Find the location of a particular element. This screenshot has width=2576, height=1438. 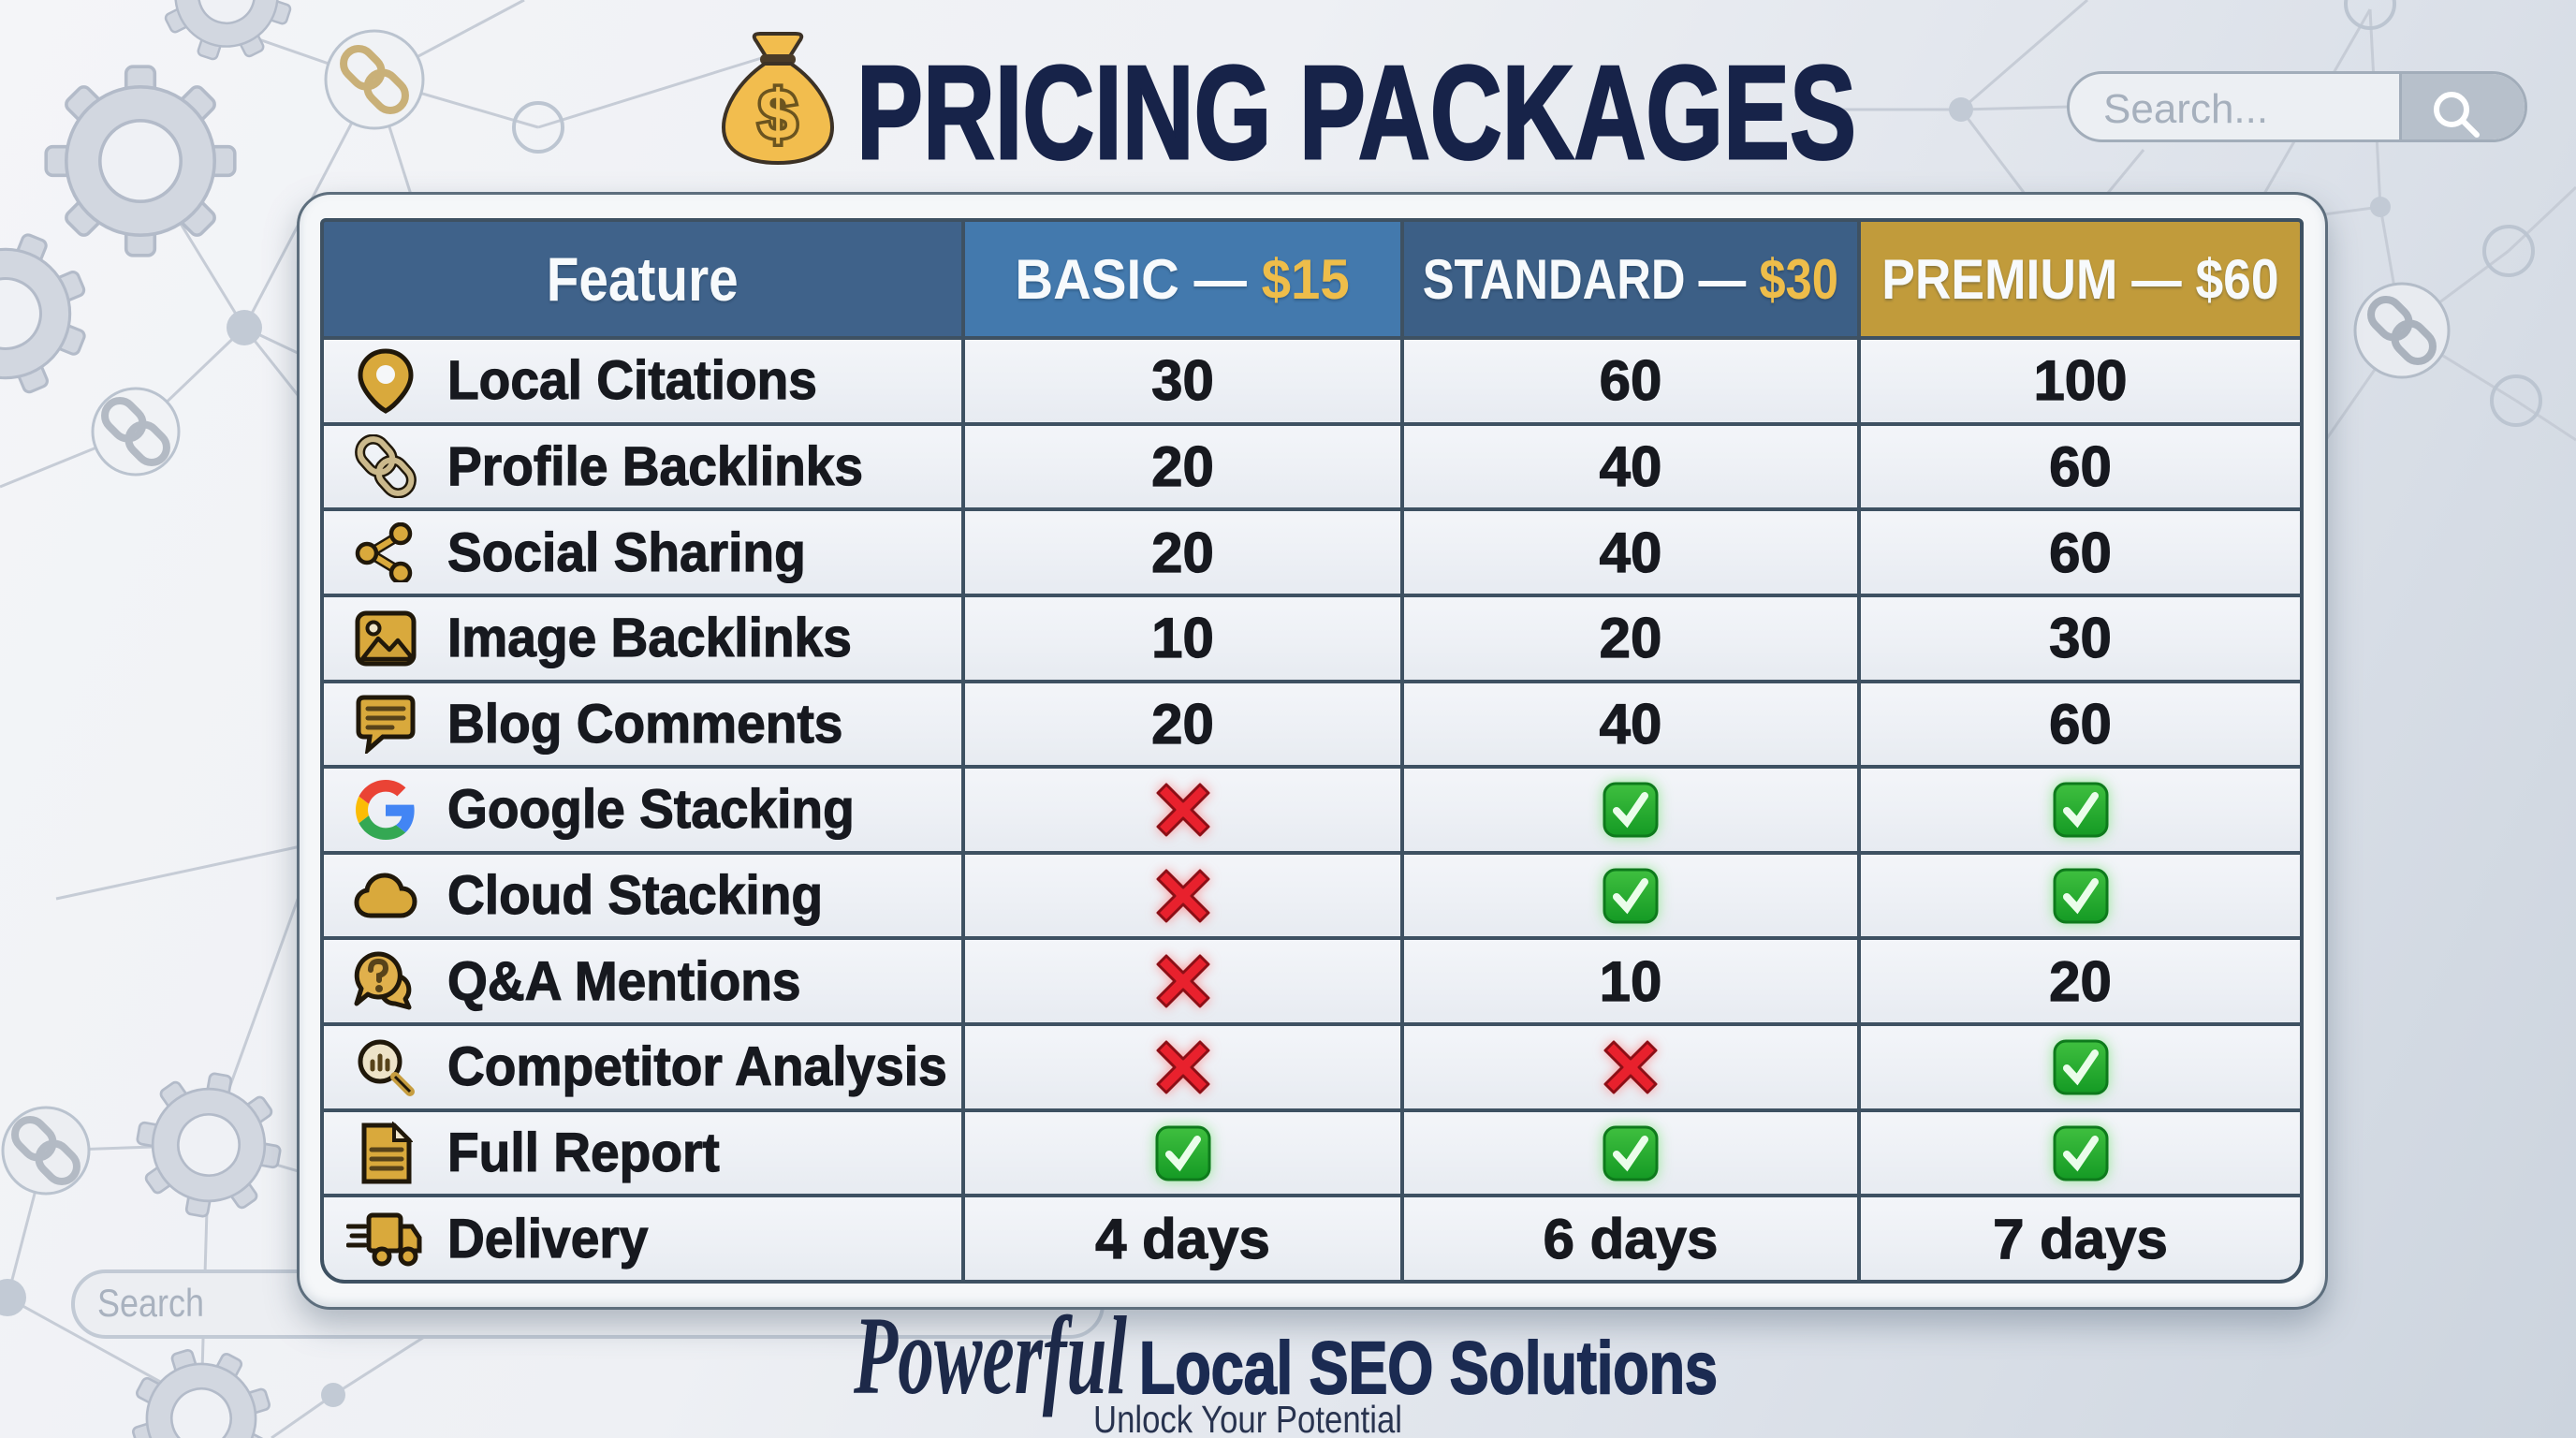

svg-text: Unlock Your Potential is located at coordinates (1247, 1418).